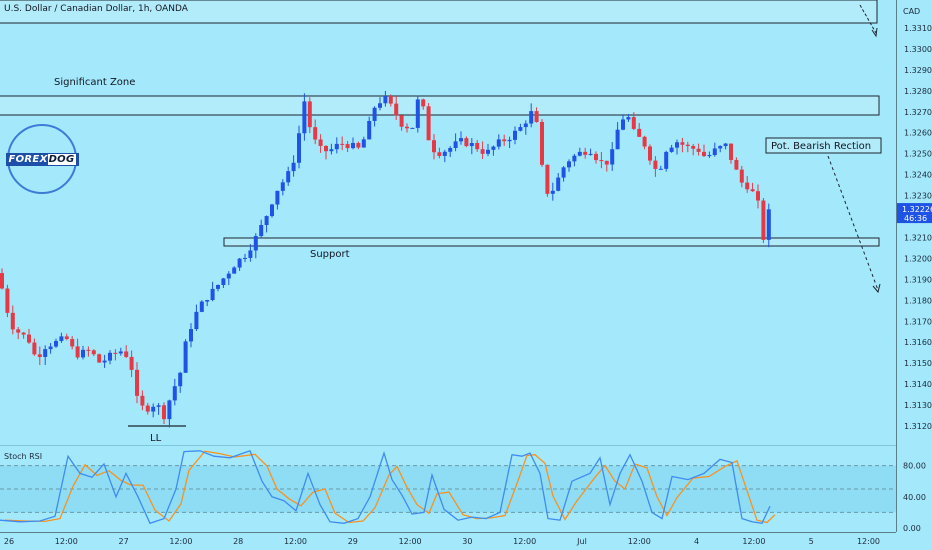 This screenshot has height=550, width=932. Describe the element at coordinates (28, 159) in the screenshot. I see `logo-text-a: FOREX` at that location.